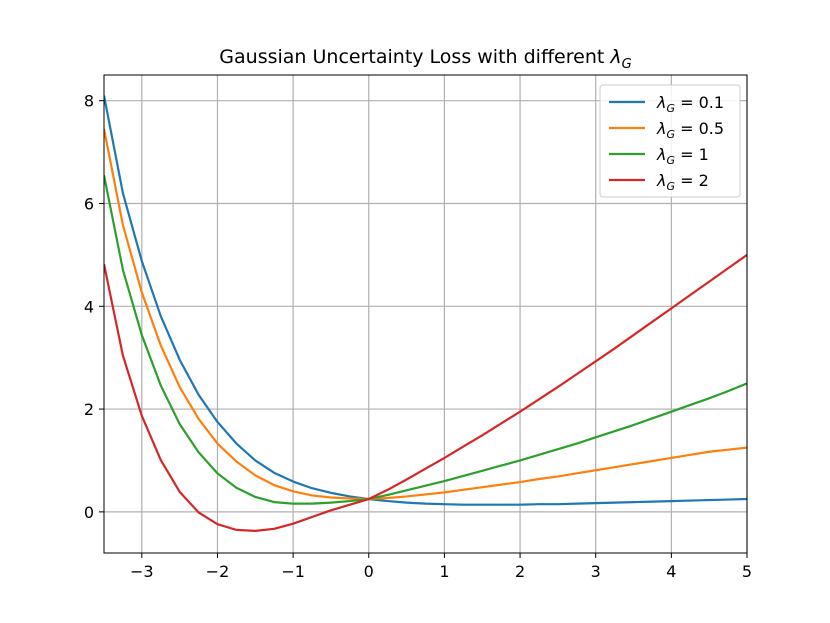 This screenshot has width=830, height=623. What do you see at coordinates (414, 57) in the screenshot?
I see `title-text: Gaussian Uncertainty Loss with different` at bounding box center [414, 57].